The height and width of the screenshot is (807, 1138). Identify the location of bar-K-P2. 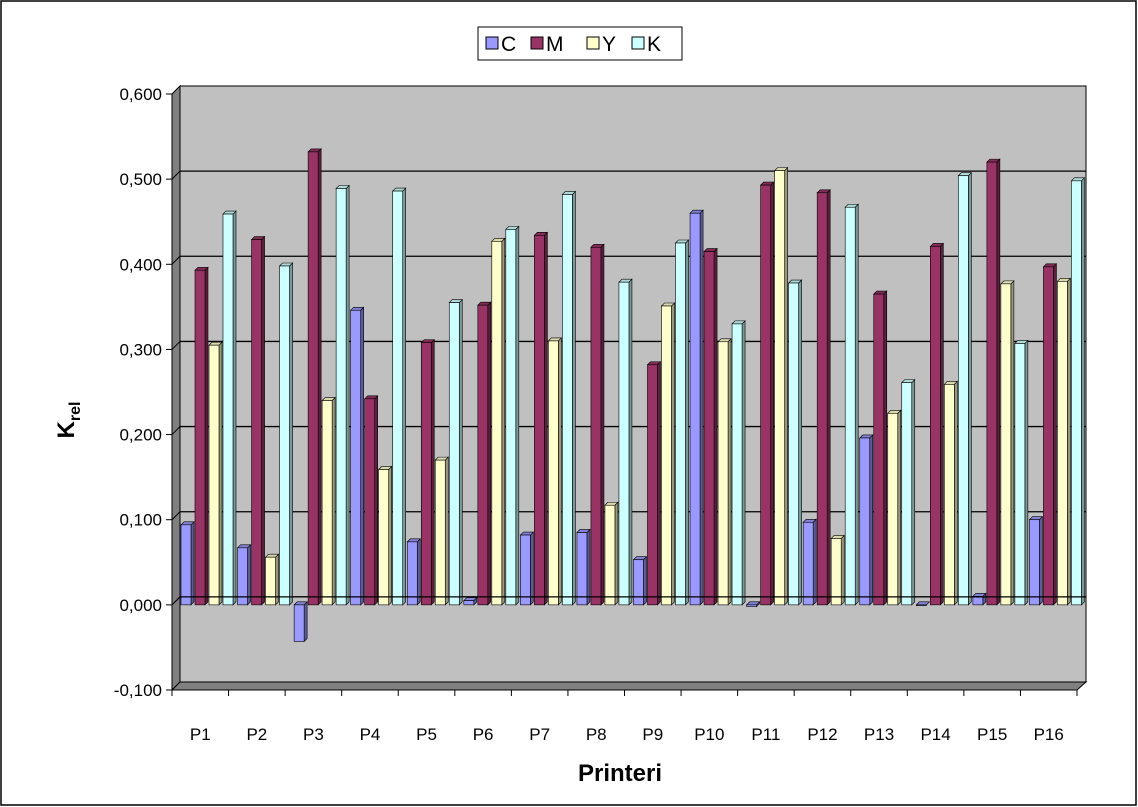
(286, 434).